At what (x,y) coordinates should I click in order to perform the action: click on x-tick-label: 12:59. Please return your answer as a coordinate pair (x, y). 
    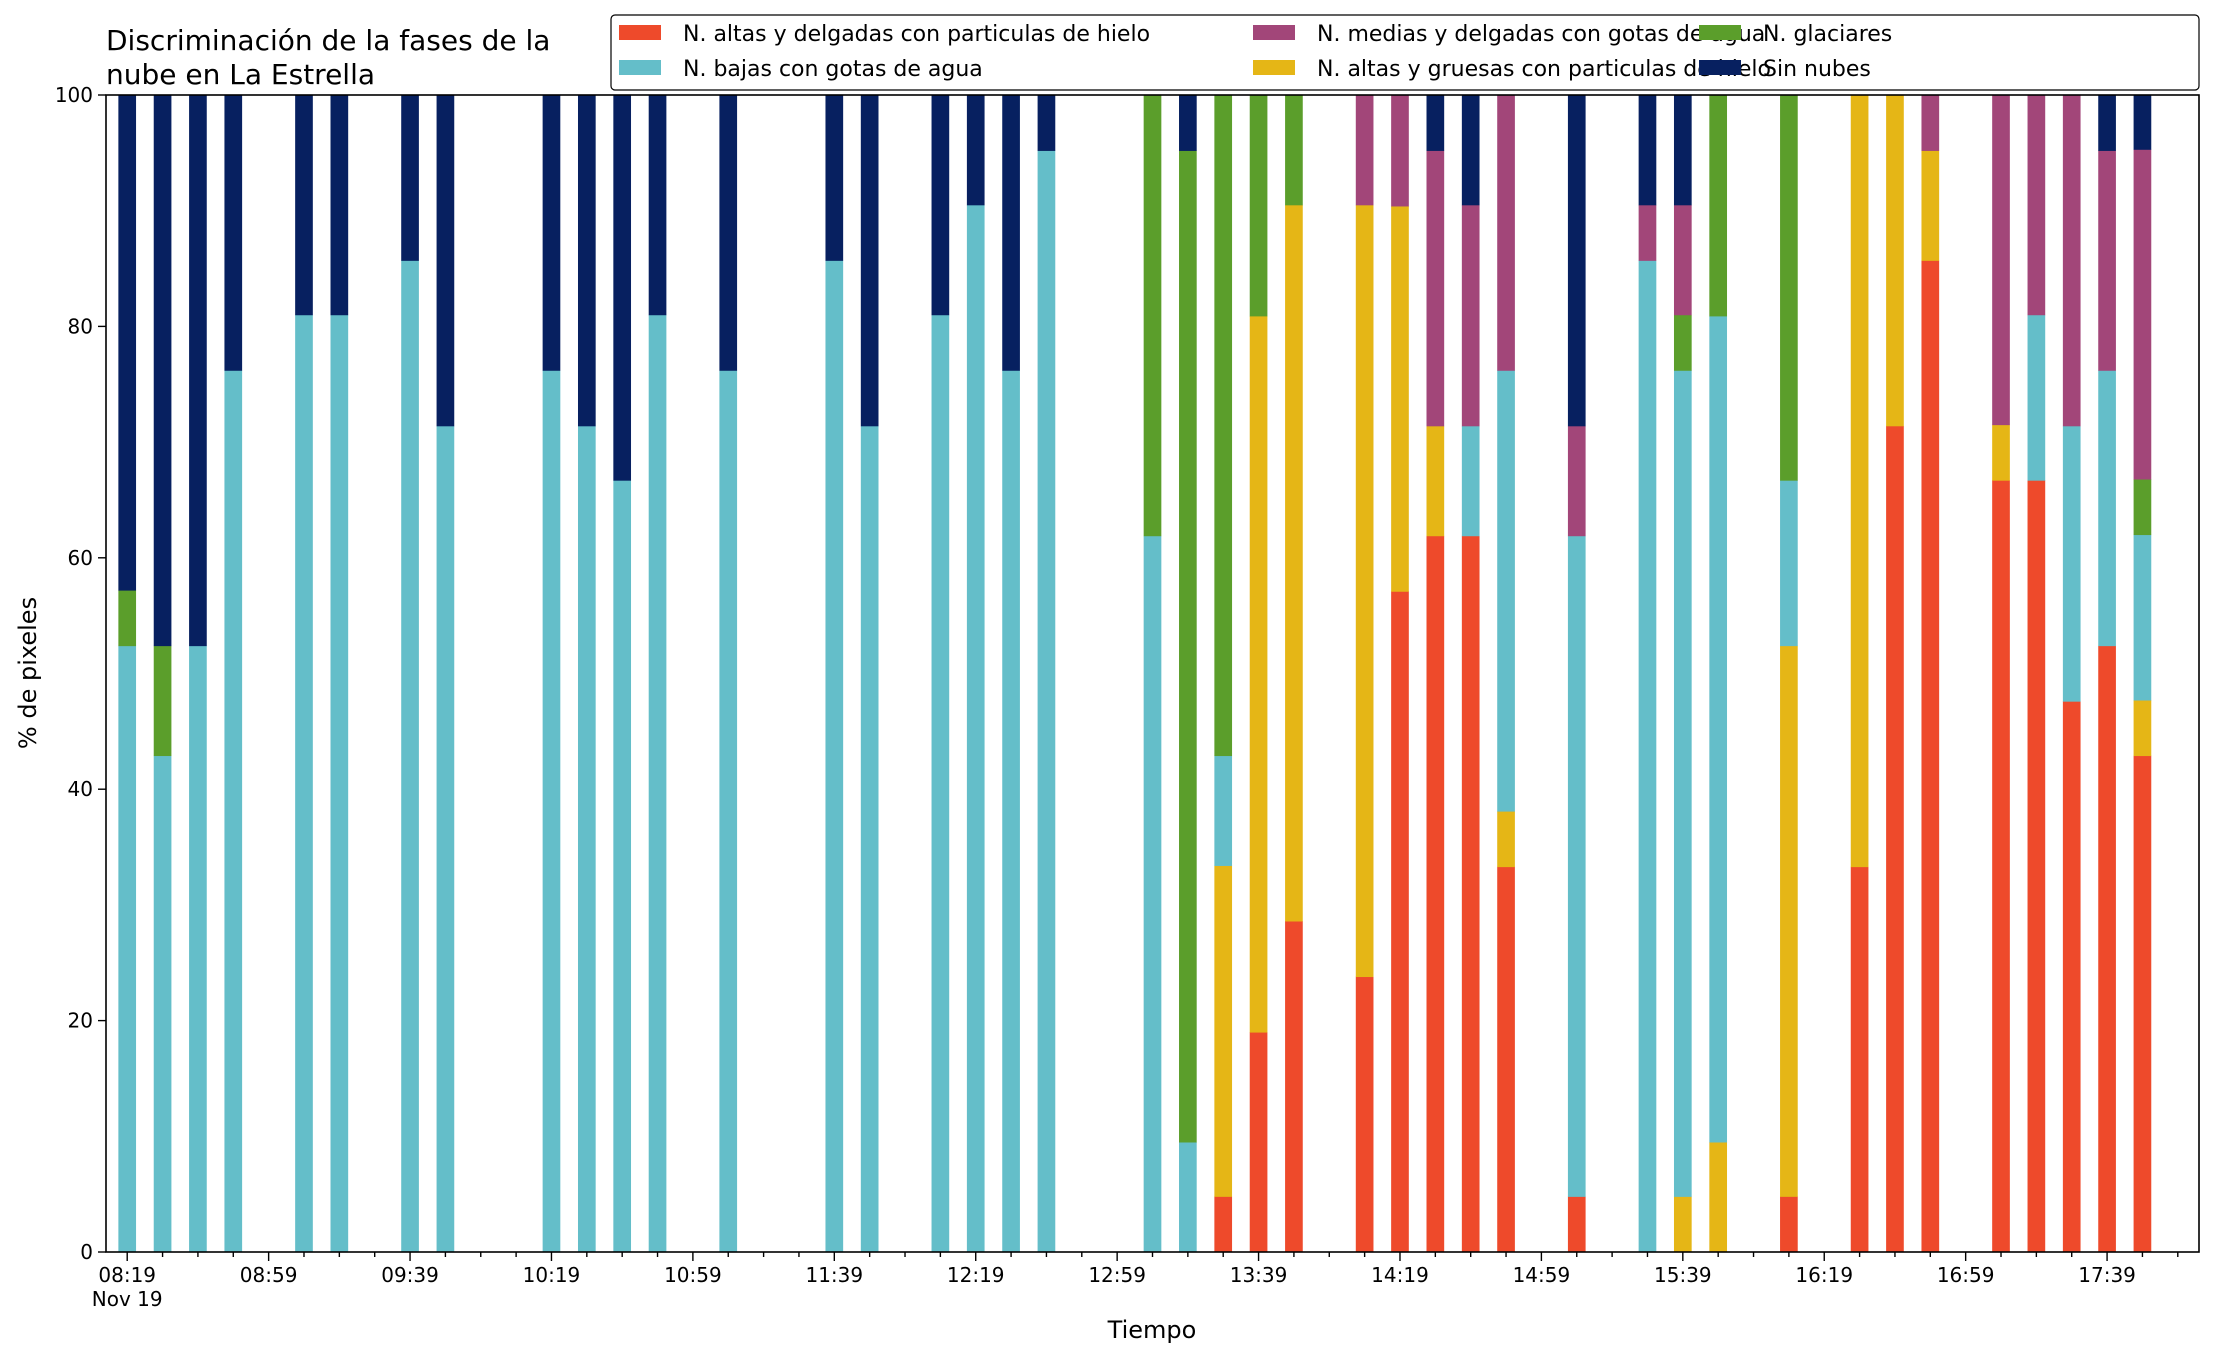
    Looking at the image, I should click on (1117, 1275).